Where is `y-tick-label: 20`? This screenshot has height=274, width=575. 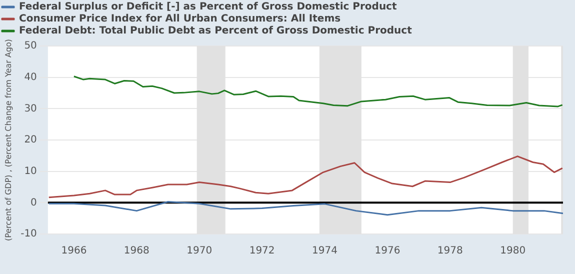
y-tick-label: 20 is located at coordinates (30, 140).